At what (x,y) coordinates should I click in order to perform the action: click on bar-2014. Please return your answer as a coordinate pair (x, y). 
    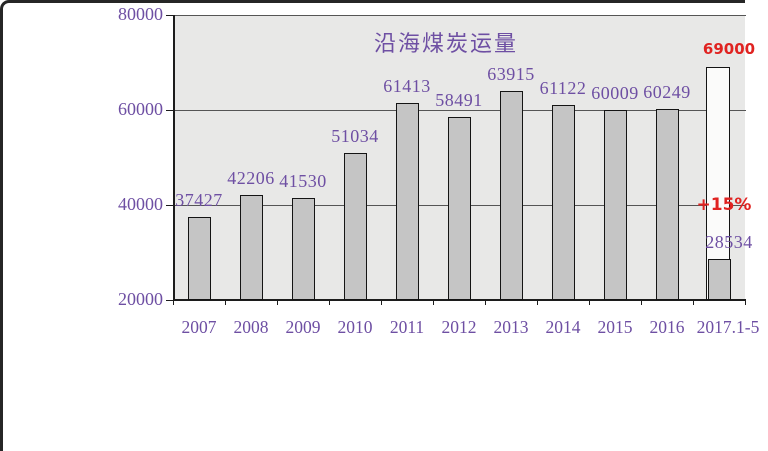
    Looking at the image, I should click on (563, 202).